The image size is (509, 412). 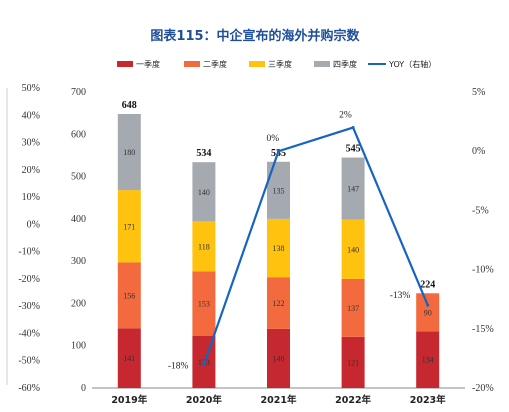 I want to click on y-far-left-tick: 20%, so click(x=31, y=170).